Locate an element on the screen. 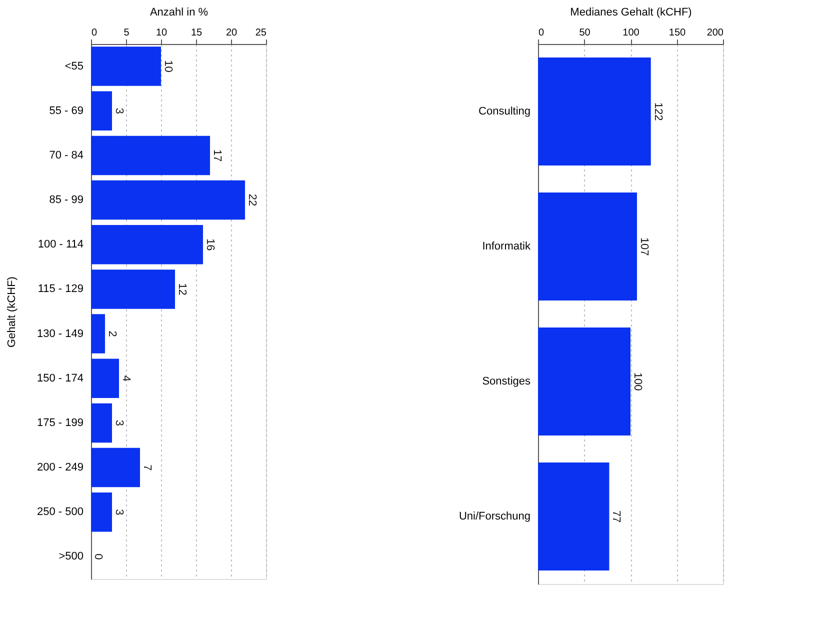 This screenshot has height=644, width=839. y-tick-label: Uni/Forschung is located at coordinates (494, 516).